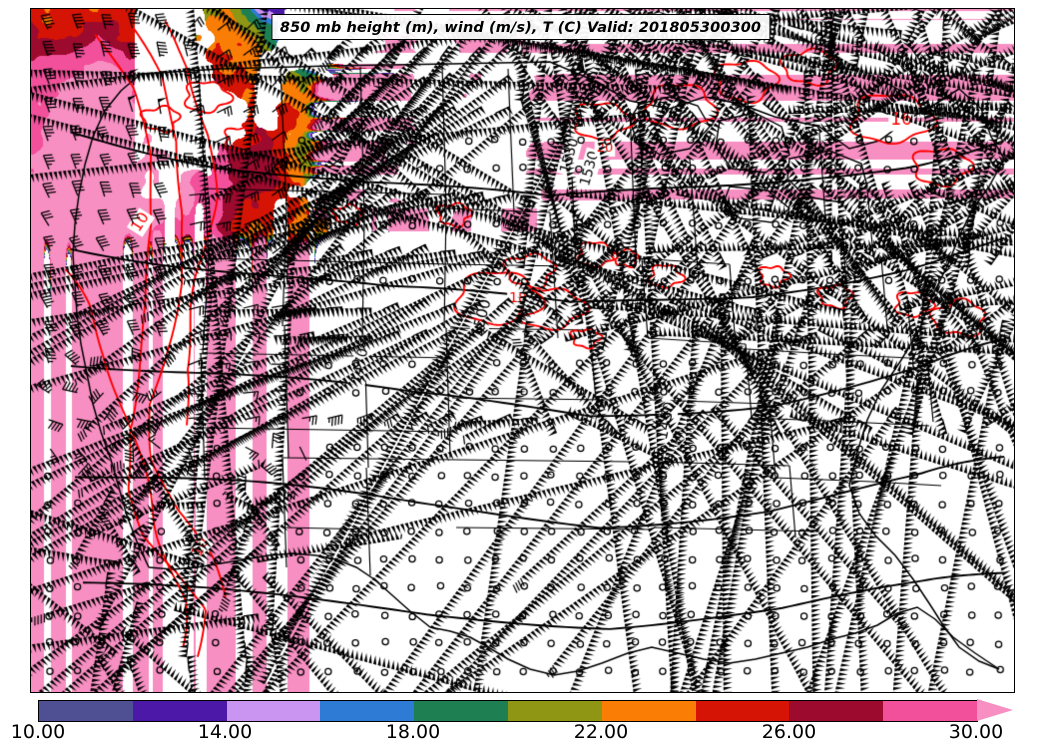 Image resolution: width=1041 pixels, height=745 pixels. What do you see at coordinates (601, 732) in the screenshot?
I see `colorbar-tick-22: 22.00` at bounding box center [601, 732].